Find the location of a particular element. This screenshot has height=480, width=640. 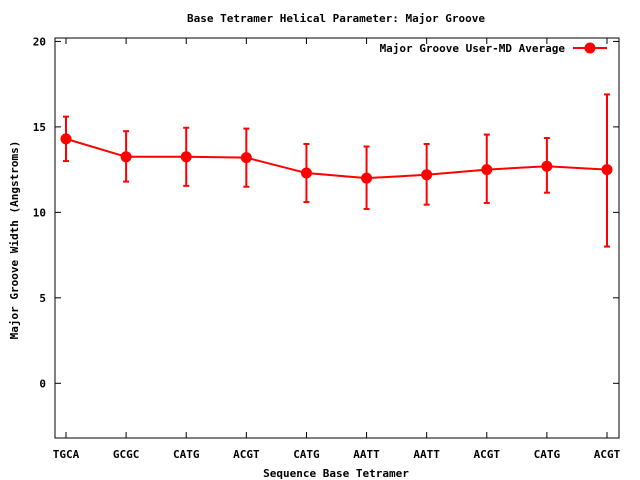

x-tick-label: TGCA is located at coordinates (66, 454).